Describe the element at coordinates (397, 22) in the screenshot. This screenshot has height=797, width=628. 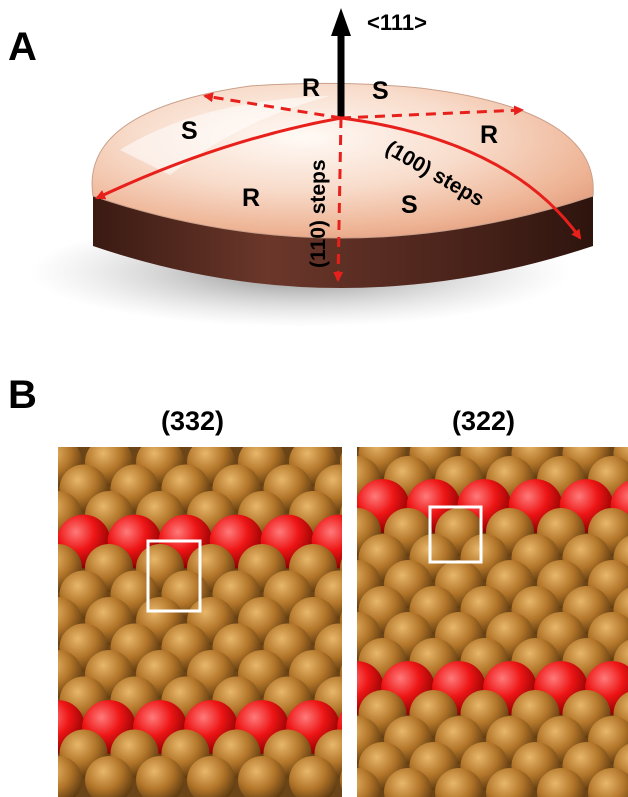
I see `direction-label: <111>` at that location.